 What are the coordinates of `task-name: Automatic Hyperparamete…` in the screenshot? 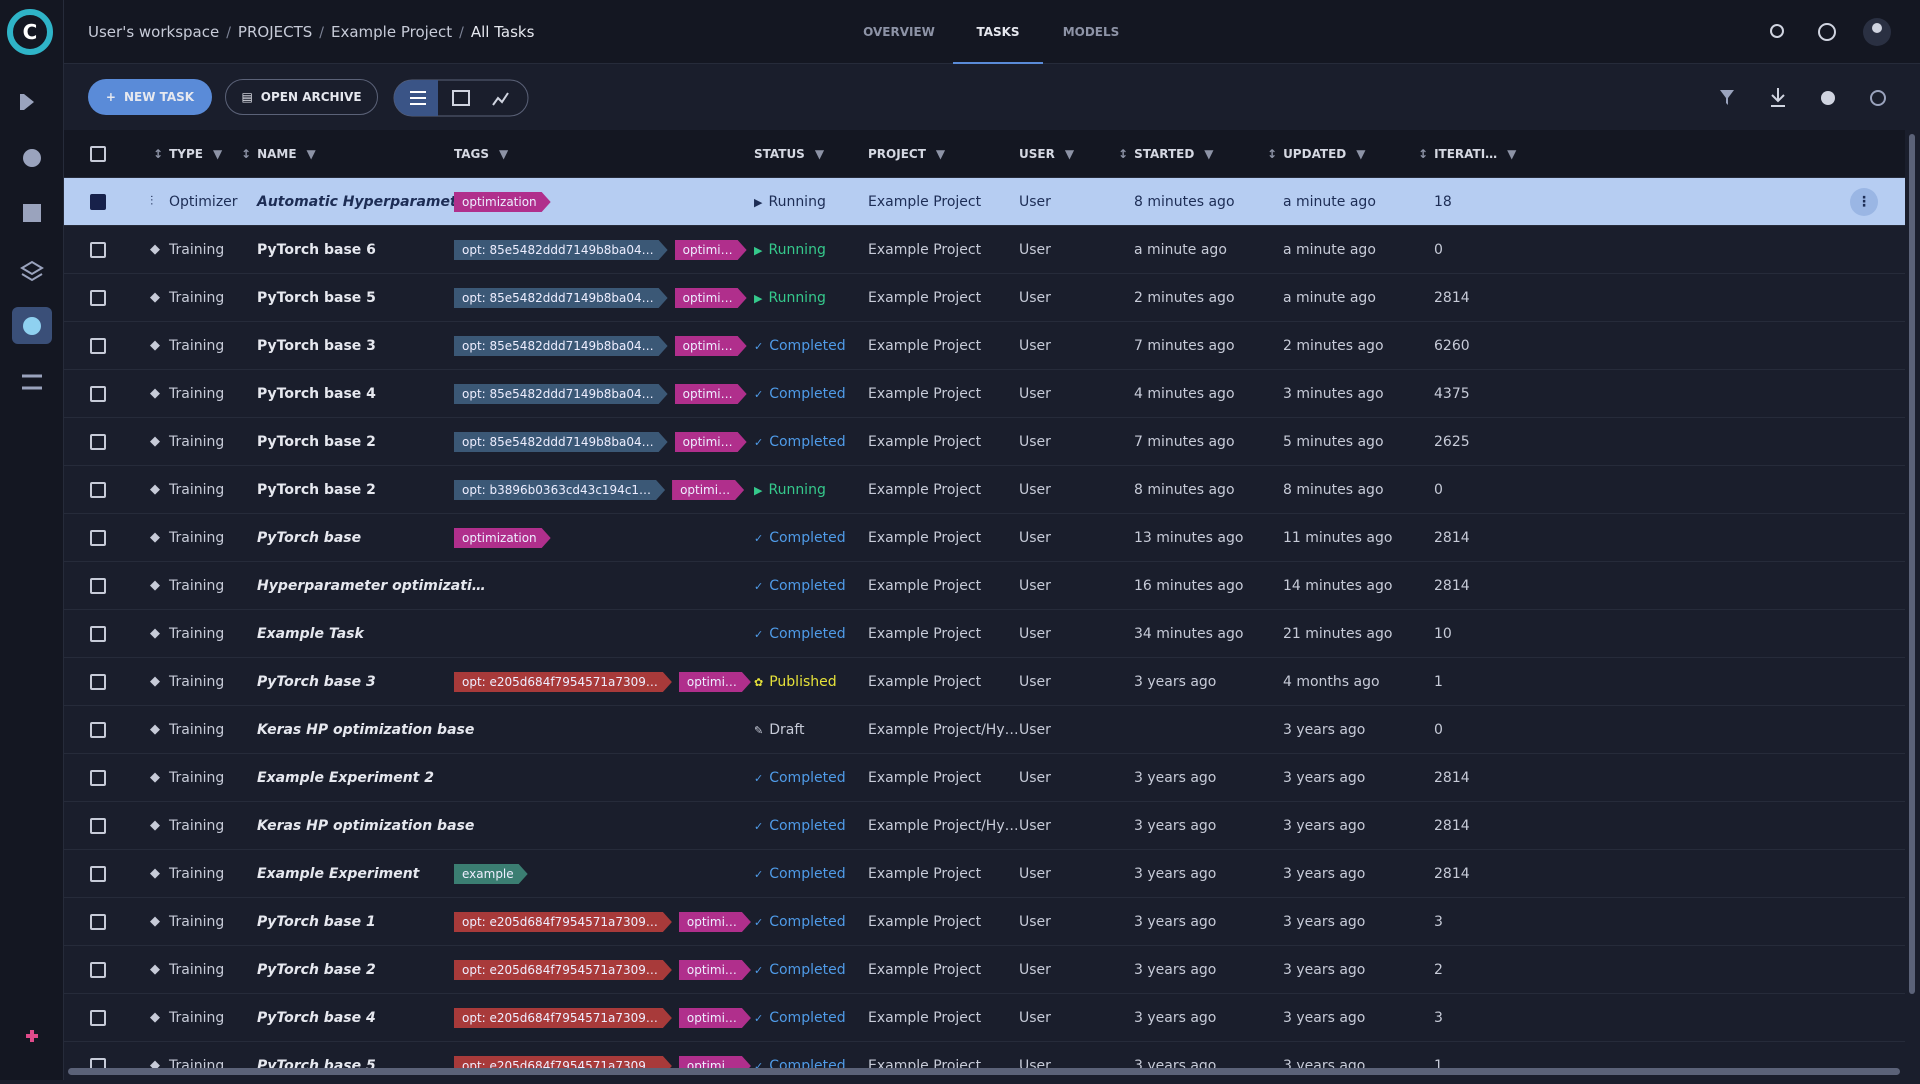 It's located at (368, 202).